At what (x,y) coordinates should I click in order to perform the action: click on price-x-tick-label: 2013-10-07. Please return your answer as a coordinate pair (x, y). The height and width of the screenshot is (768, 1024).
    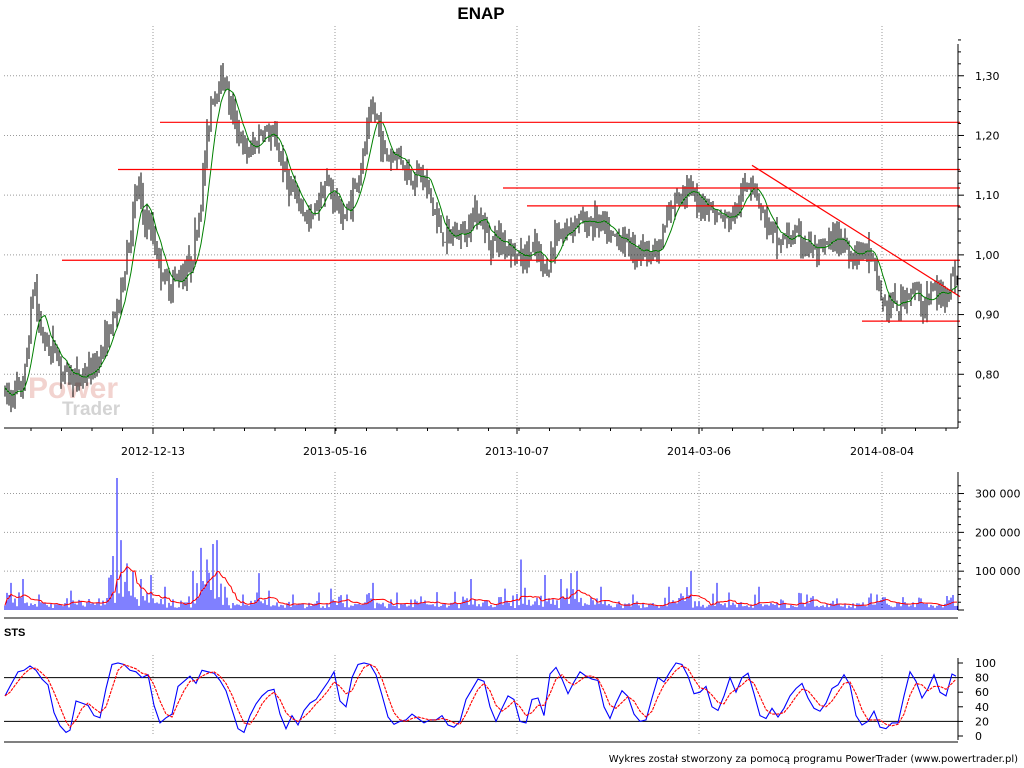
    Looking at the image, I should click on (517, 451).